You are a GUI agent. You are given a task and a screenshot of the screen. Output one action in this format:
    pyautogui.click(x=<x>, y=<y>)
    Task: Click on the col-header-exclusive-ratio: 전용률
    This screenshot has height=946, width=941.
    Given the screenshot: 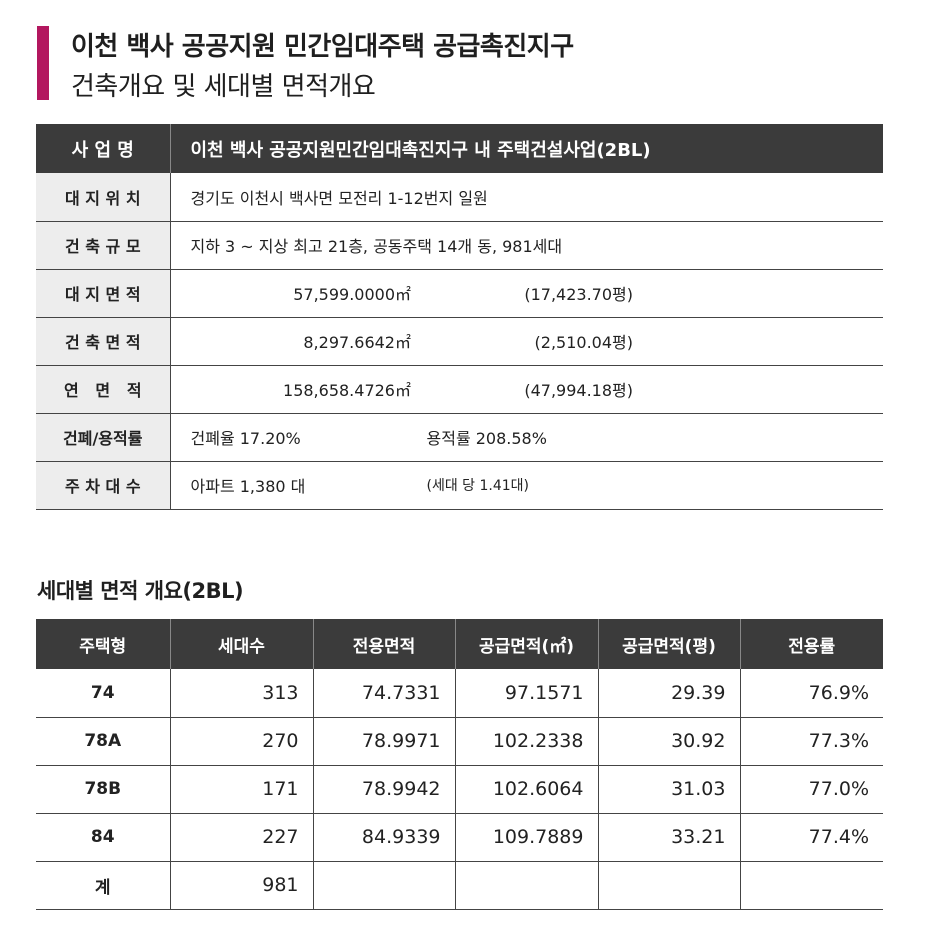 What is the action you would take?
    pyautogui.click(x=811, y=644)
    